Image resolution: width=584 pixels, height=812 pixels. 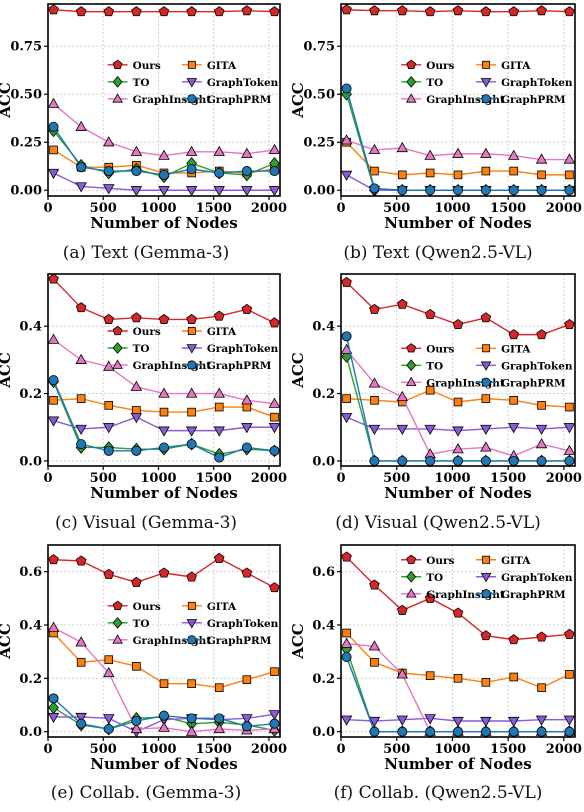 I want to click on legend-marker-graphinsight, so click(x=411, y=381).